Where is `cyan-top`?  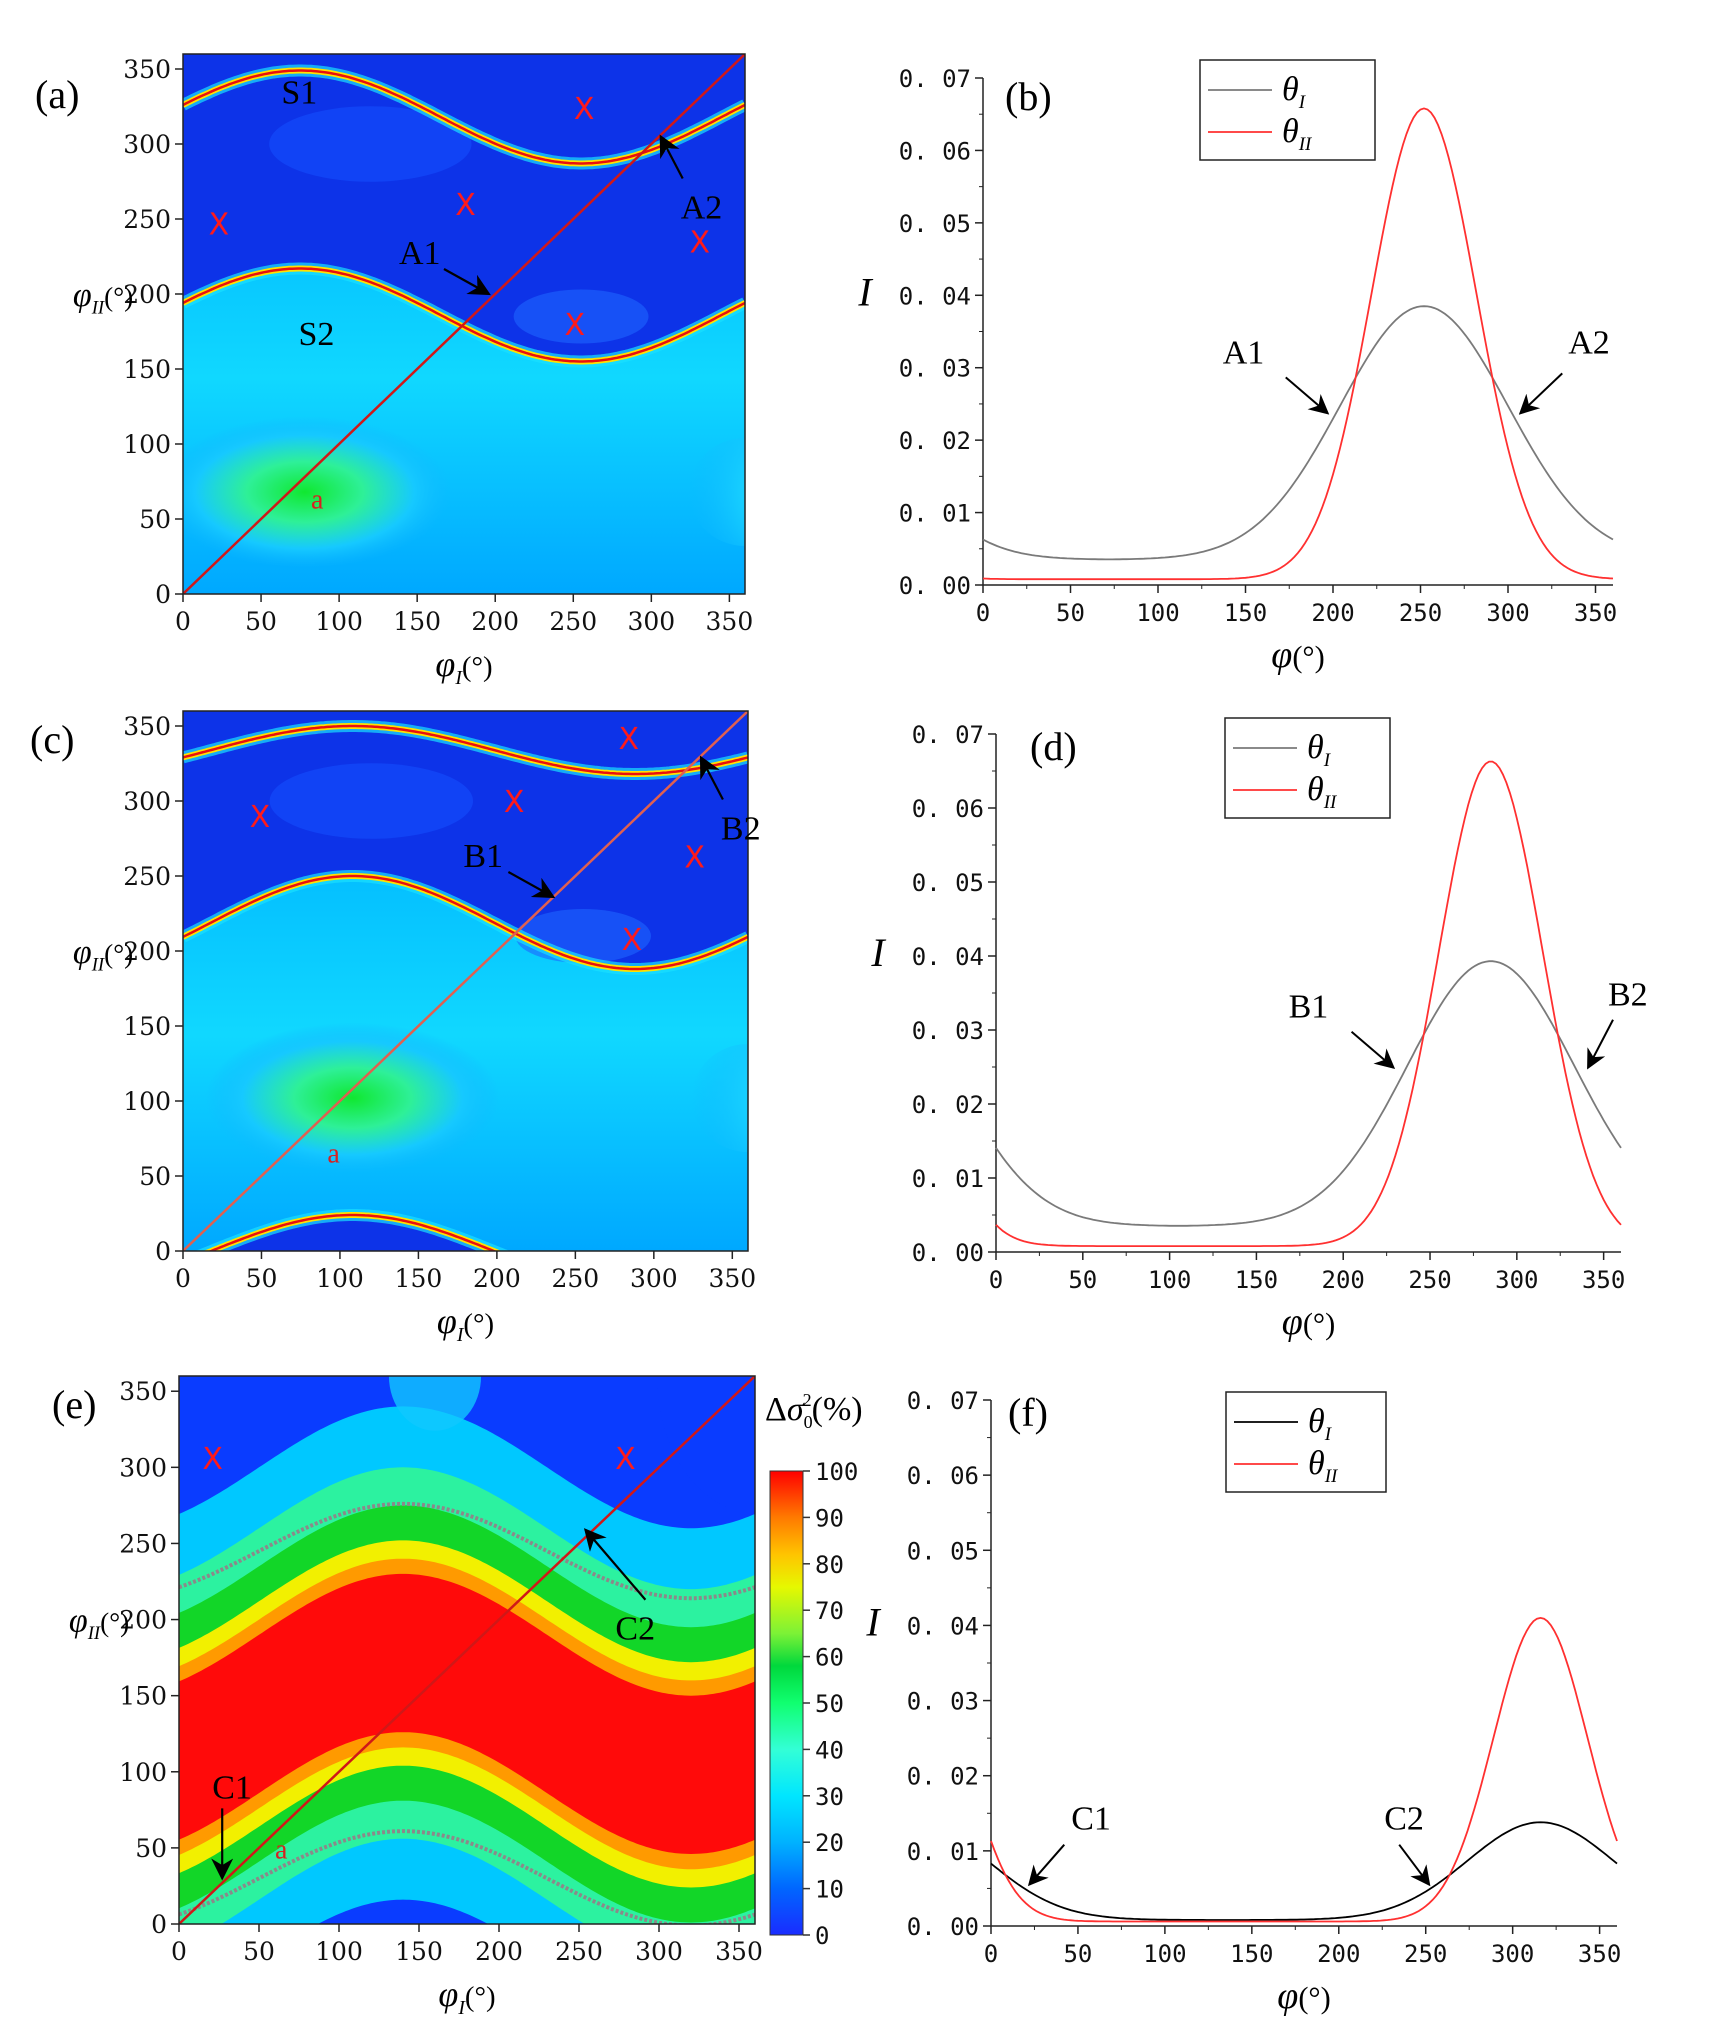
cyan-top is located at coordinates (435, 1403).